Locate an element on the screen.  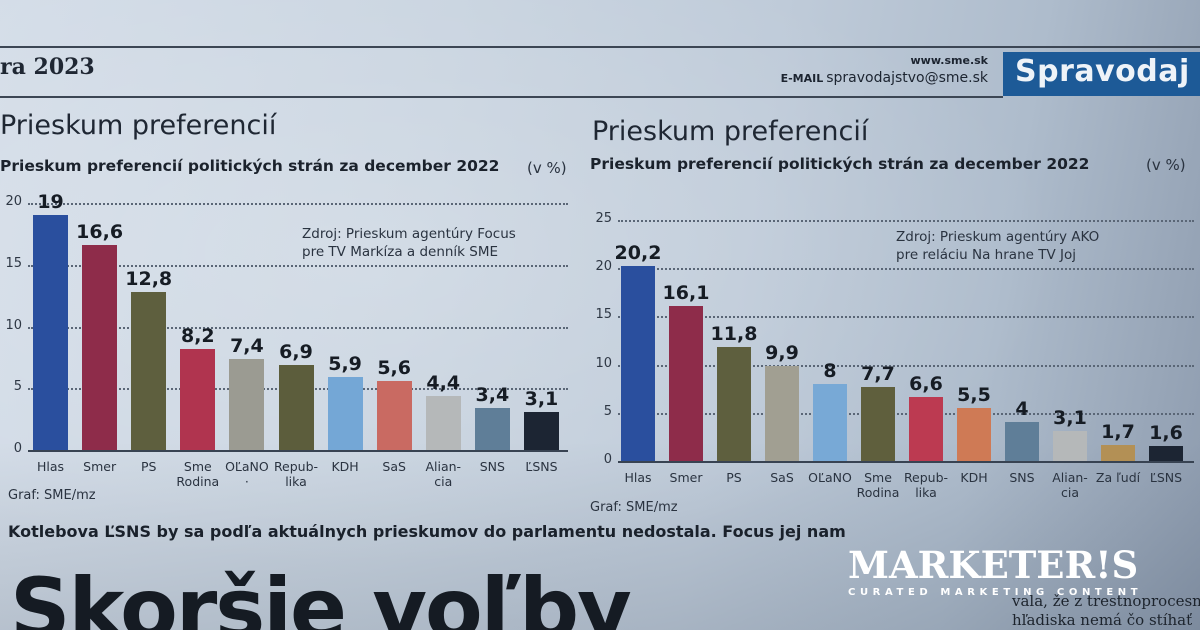
bar-value-label: 5,6 is located at coordinates (394, 367).